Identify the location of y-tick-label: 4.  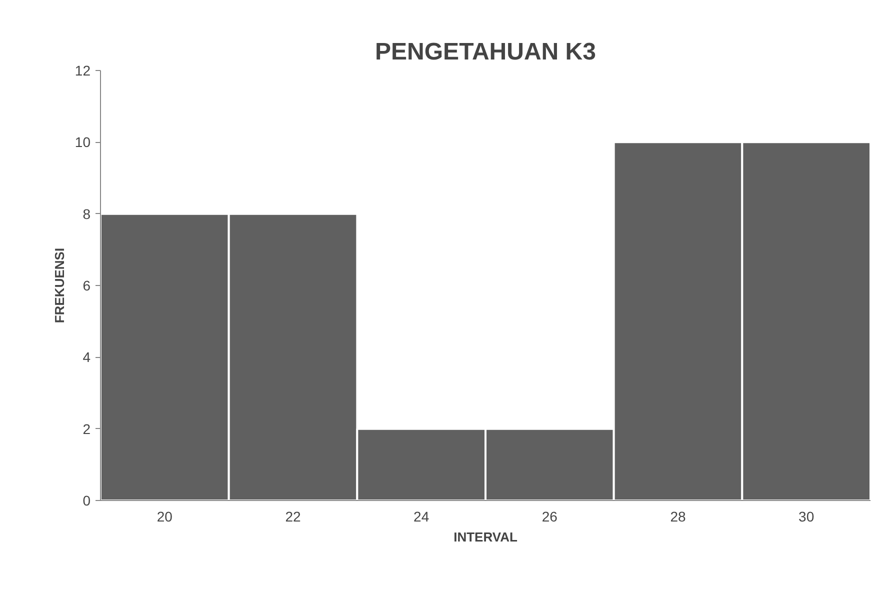
(86, 357).